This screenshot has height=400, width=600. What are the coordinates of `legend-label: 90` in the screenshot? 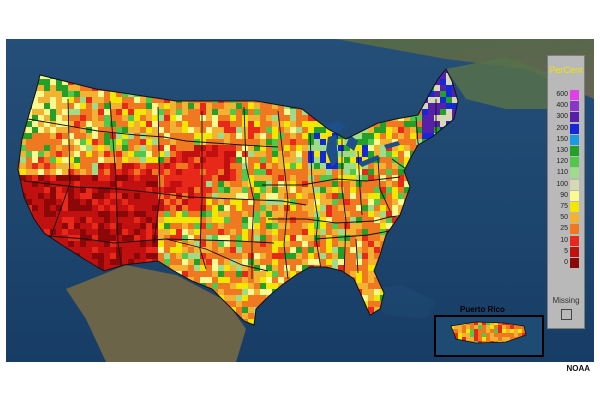 It's located at (564, 195).